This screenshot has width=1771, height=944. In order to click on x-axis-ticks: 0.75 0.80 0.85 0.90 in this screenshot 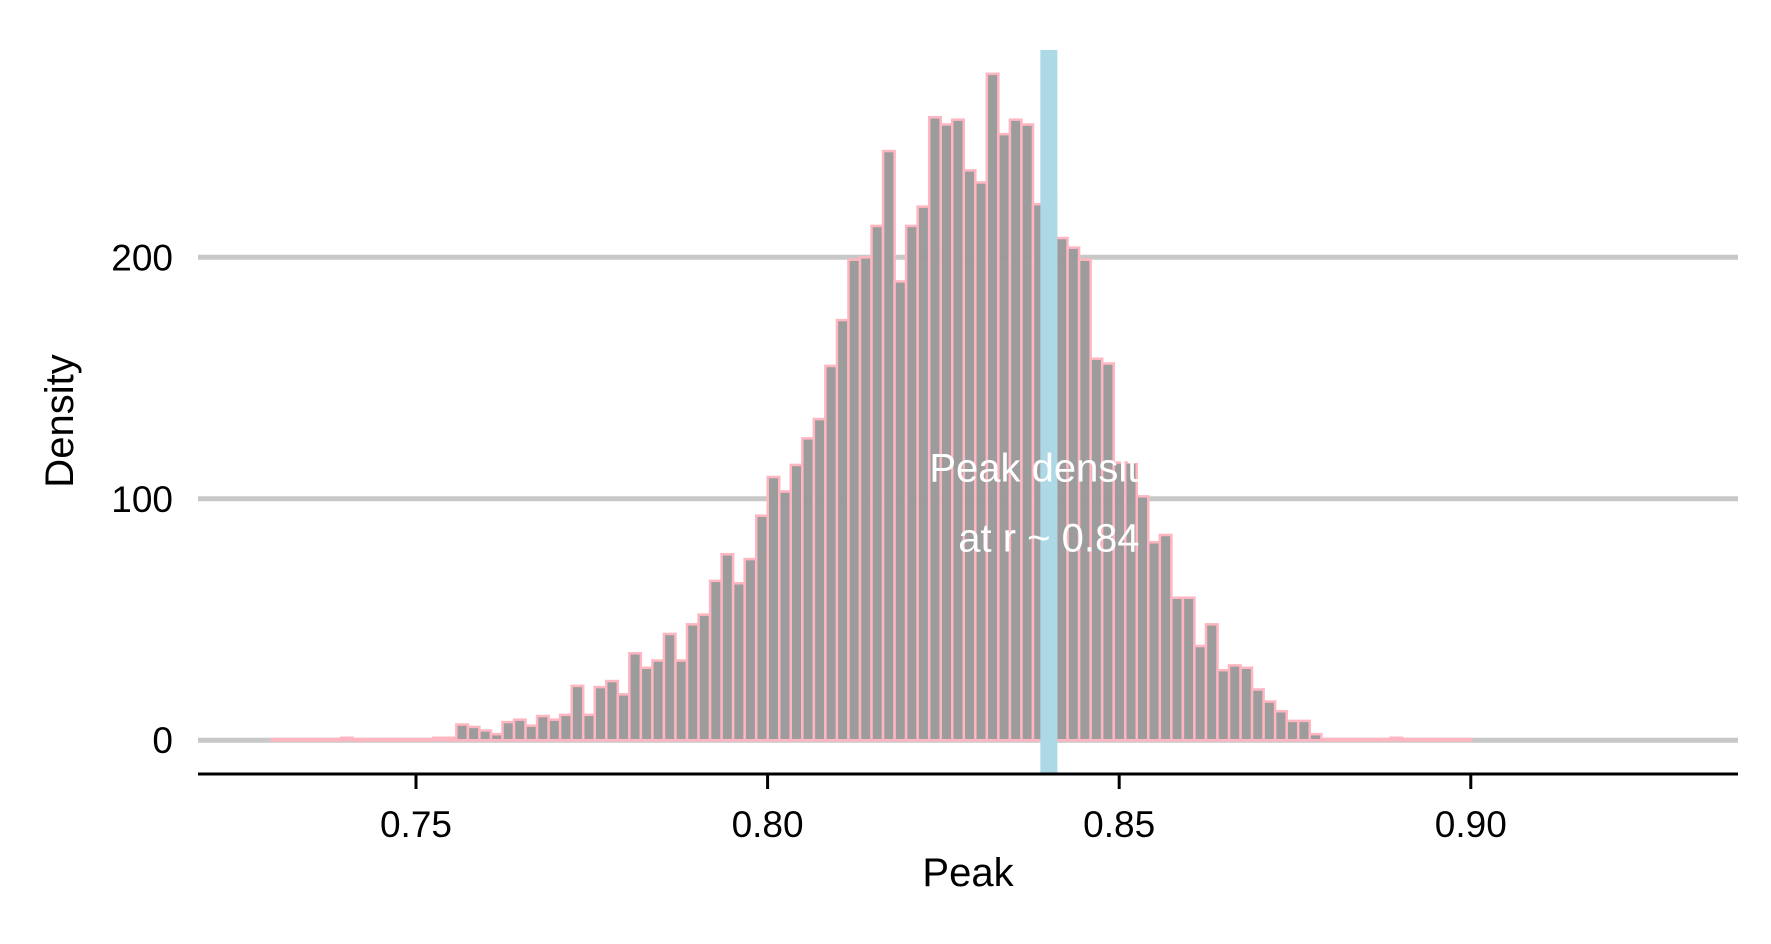, I will do `click(943, 809)`.